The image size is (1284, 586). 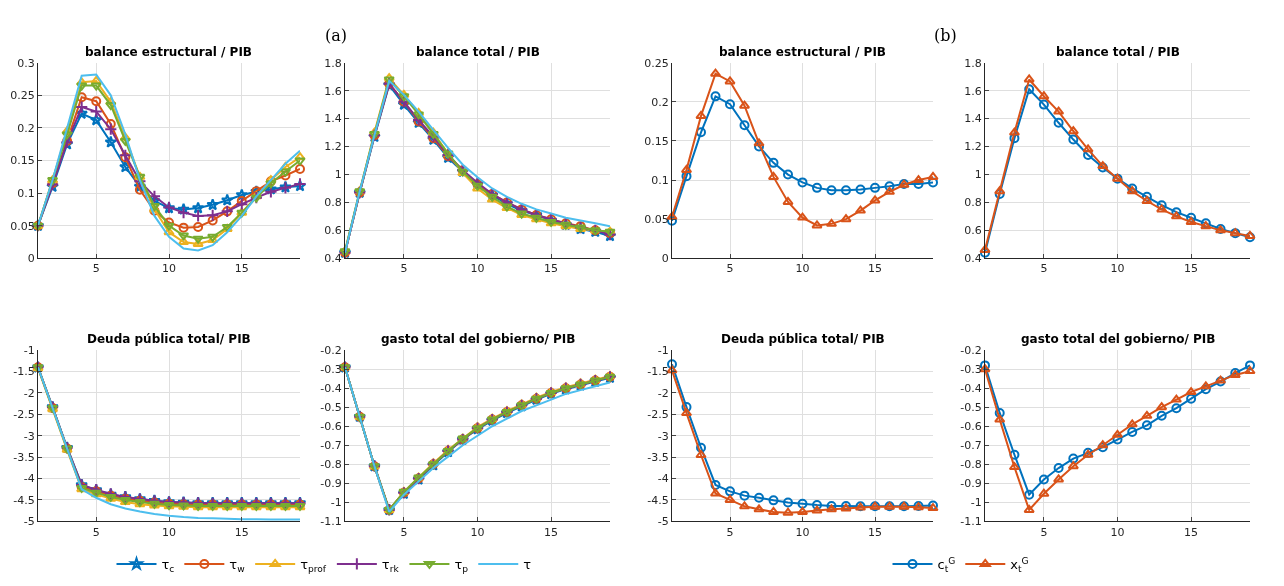 I want to click on y-tick-label: 0.3, so click(x=26, y=63).